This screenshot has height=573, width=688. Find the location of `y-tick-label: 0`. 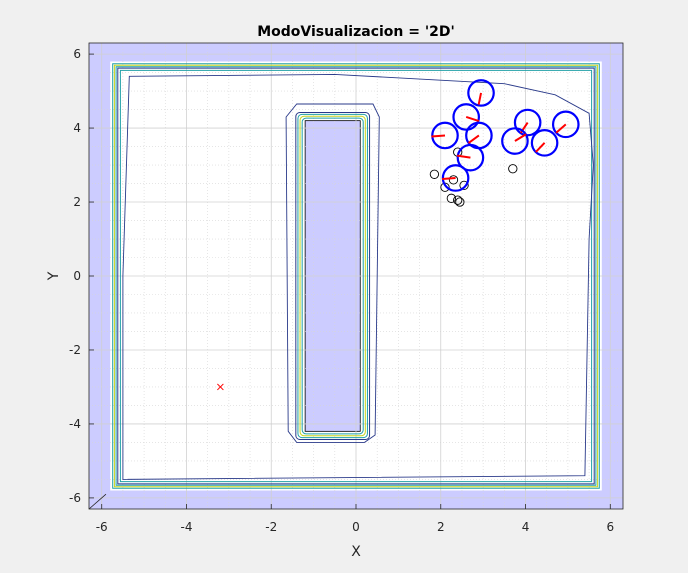

y-tick-label: 0 is located at coordinates (77, 276).